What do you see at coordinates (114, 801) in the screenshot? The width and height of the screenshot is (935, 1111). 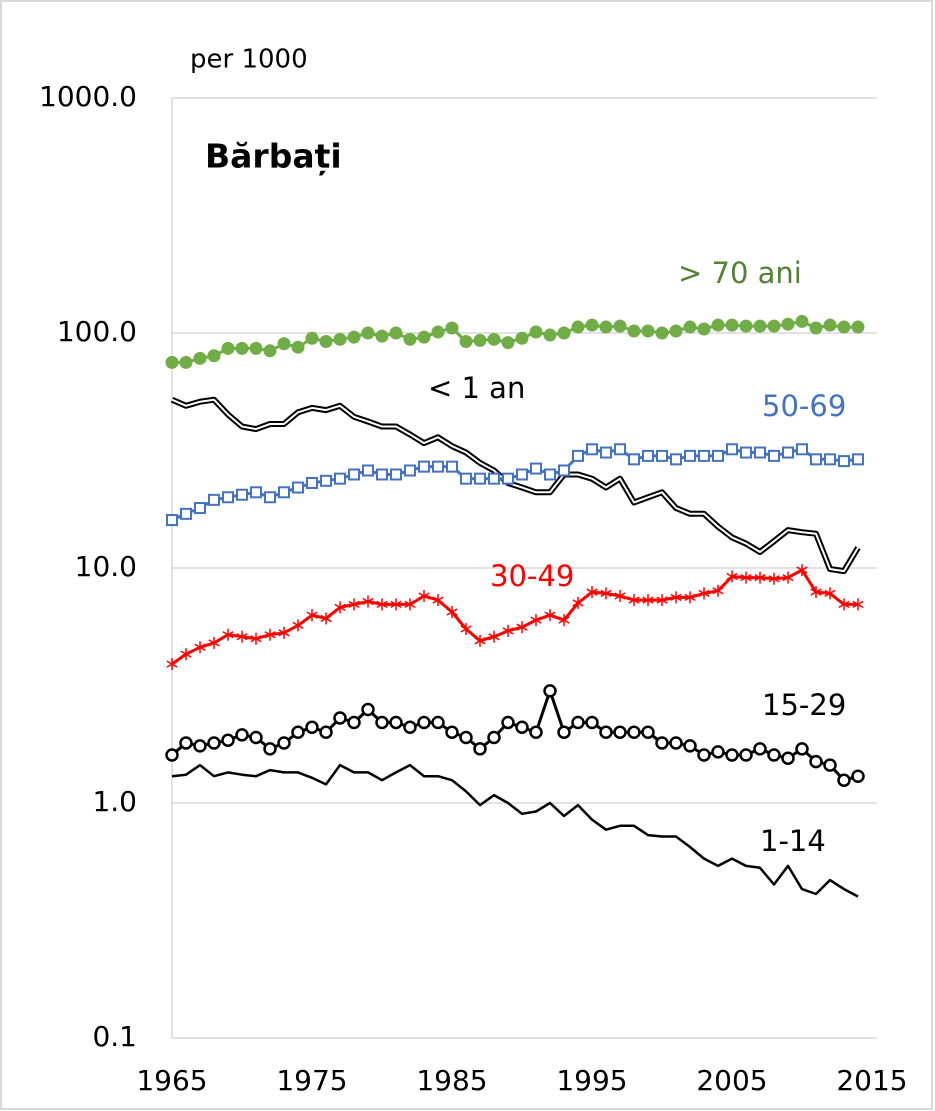 I see `y-tick-label: 1.0` at bounding box center [114, 801].